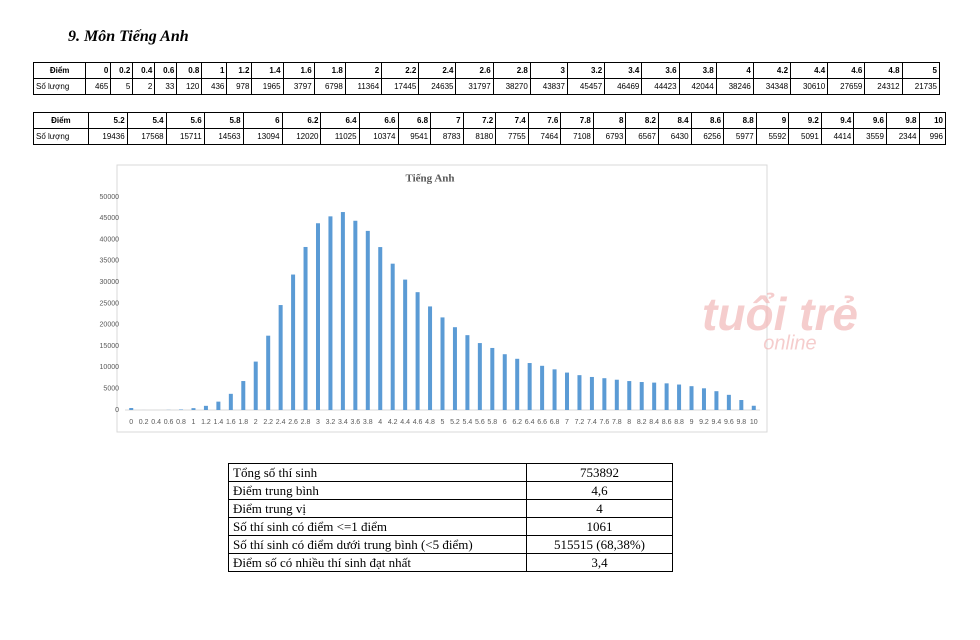  Describe the element at coordinates (156, 422) in the screenshot. I see `x-tick-label: 0.4` at that location.